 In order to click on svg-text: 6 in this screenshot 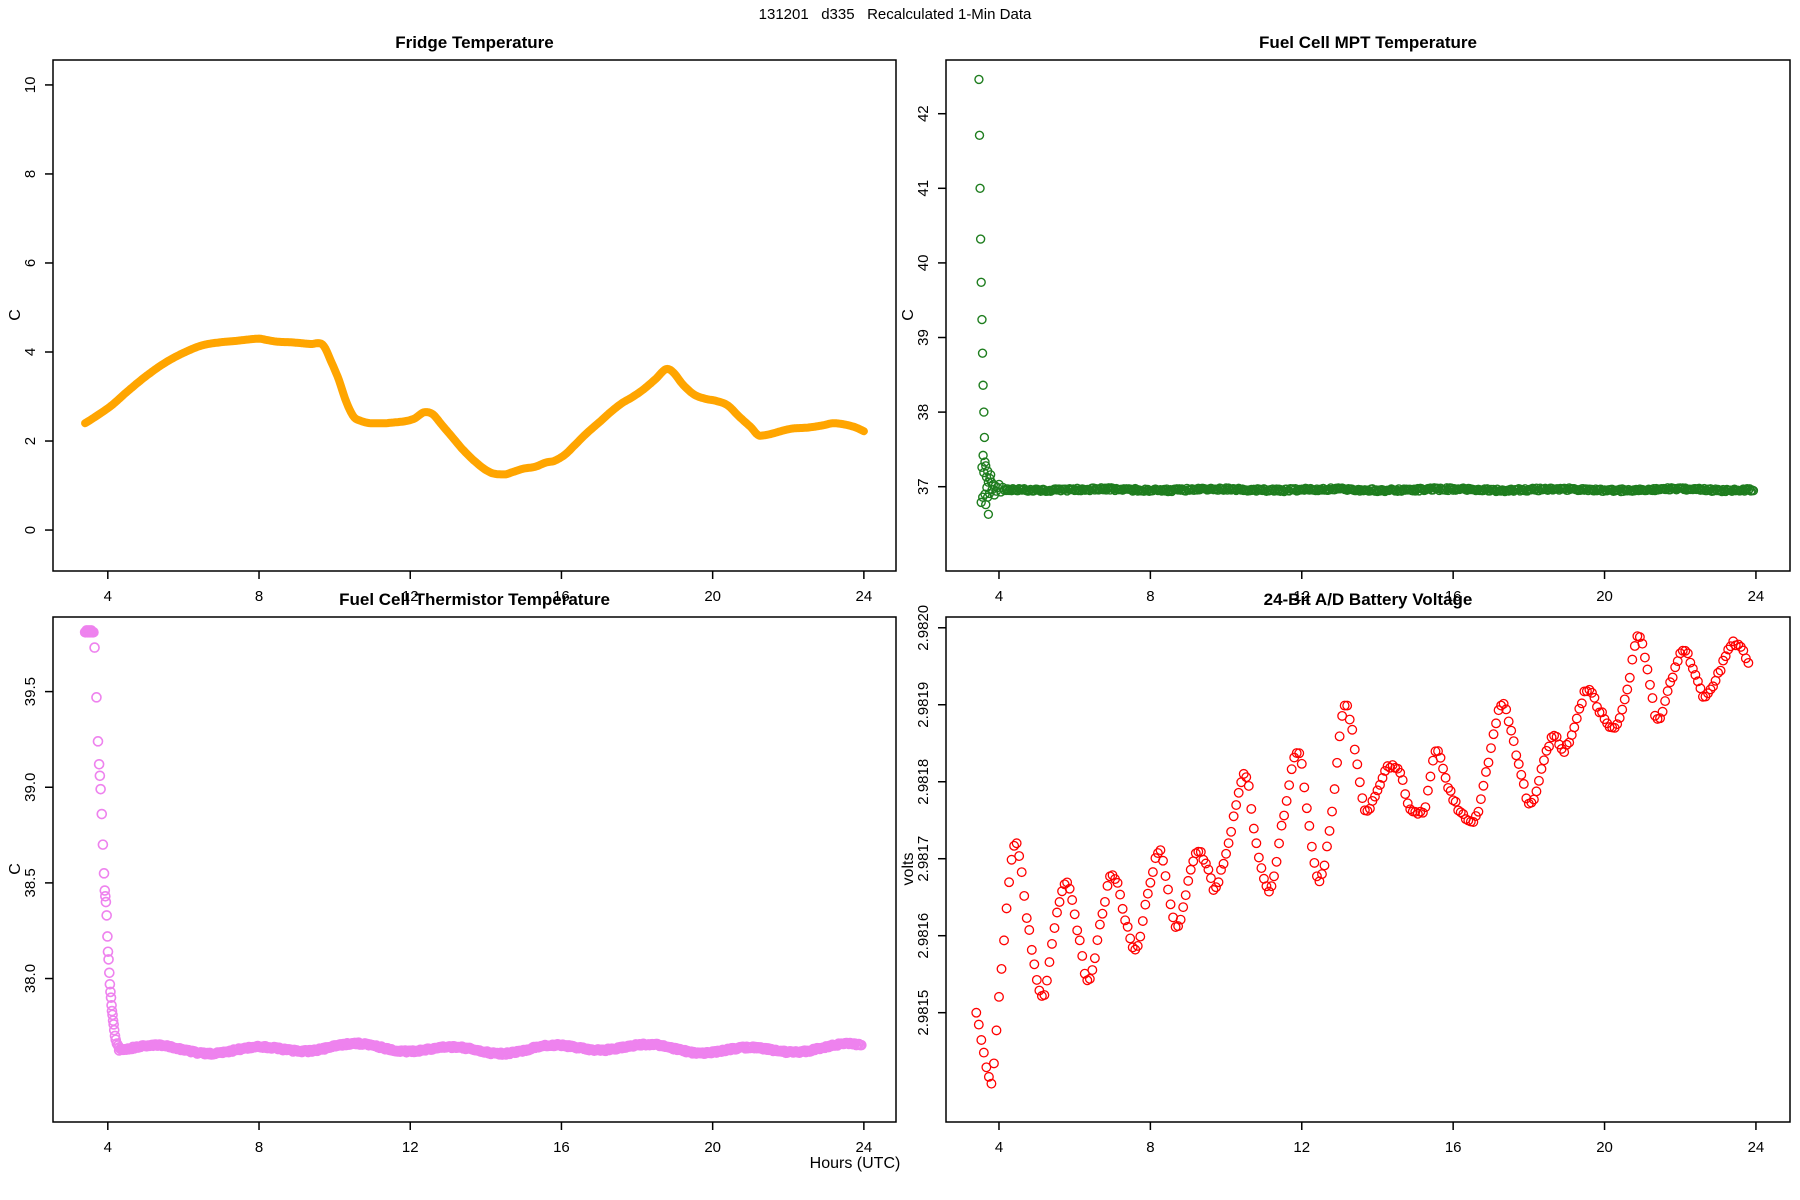, I will do `click(30, 263)`.